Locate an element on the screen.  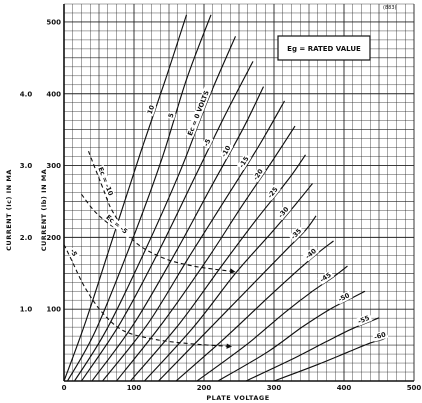
x-tick-label: 500 is located at coordinates (414, 388).